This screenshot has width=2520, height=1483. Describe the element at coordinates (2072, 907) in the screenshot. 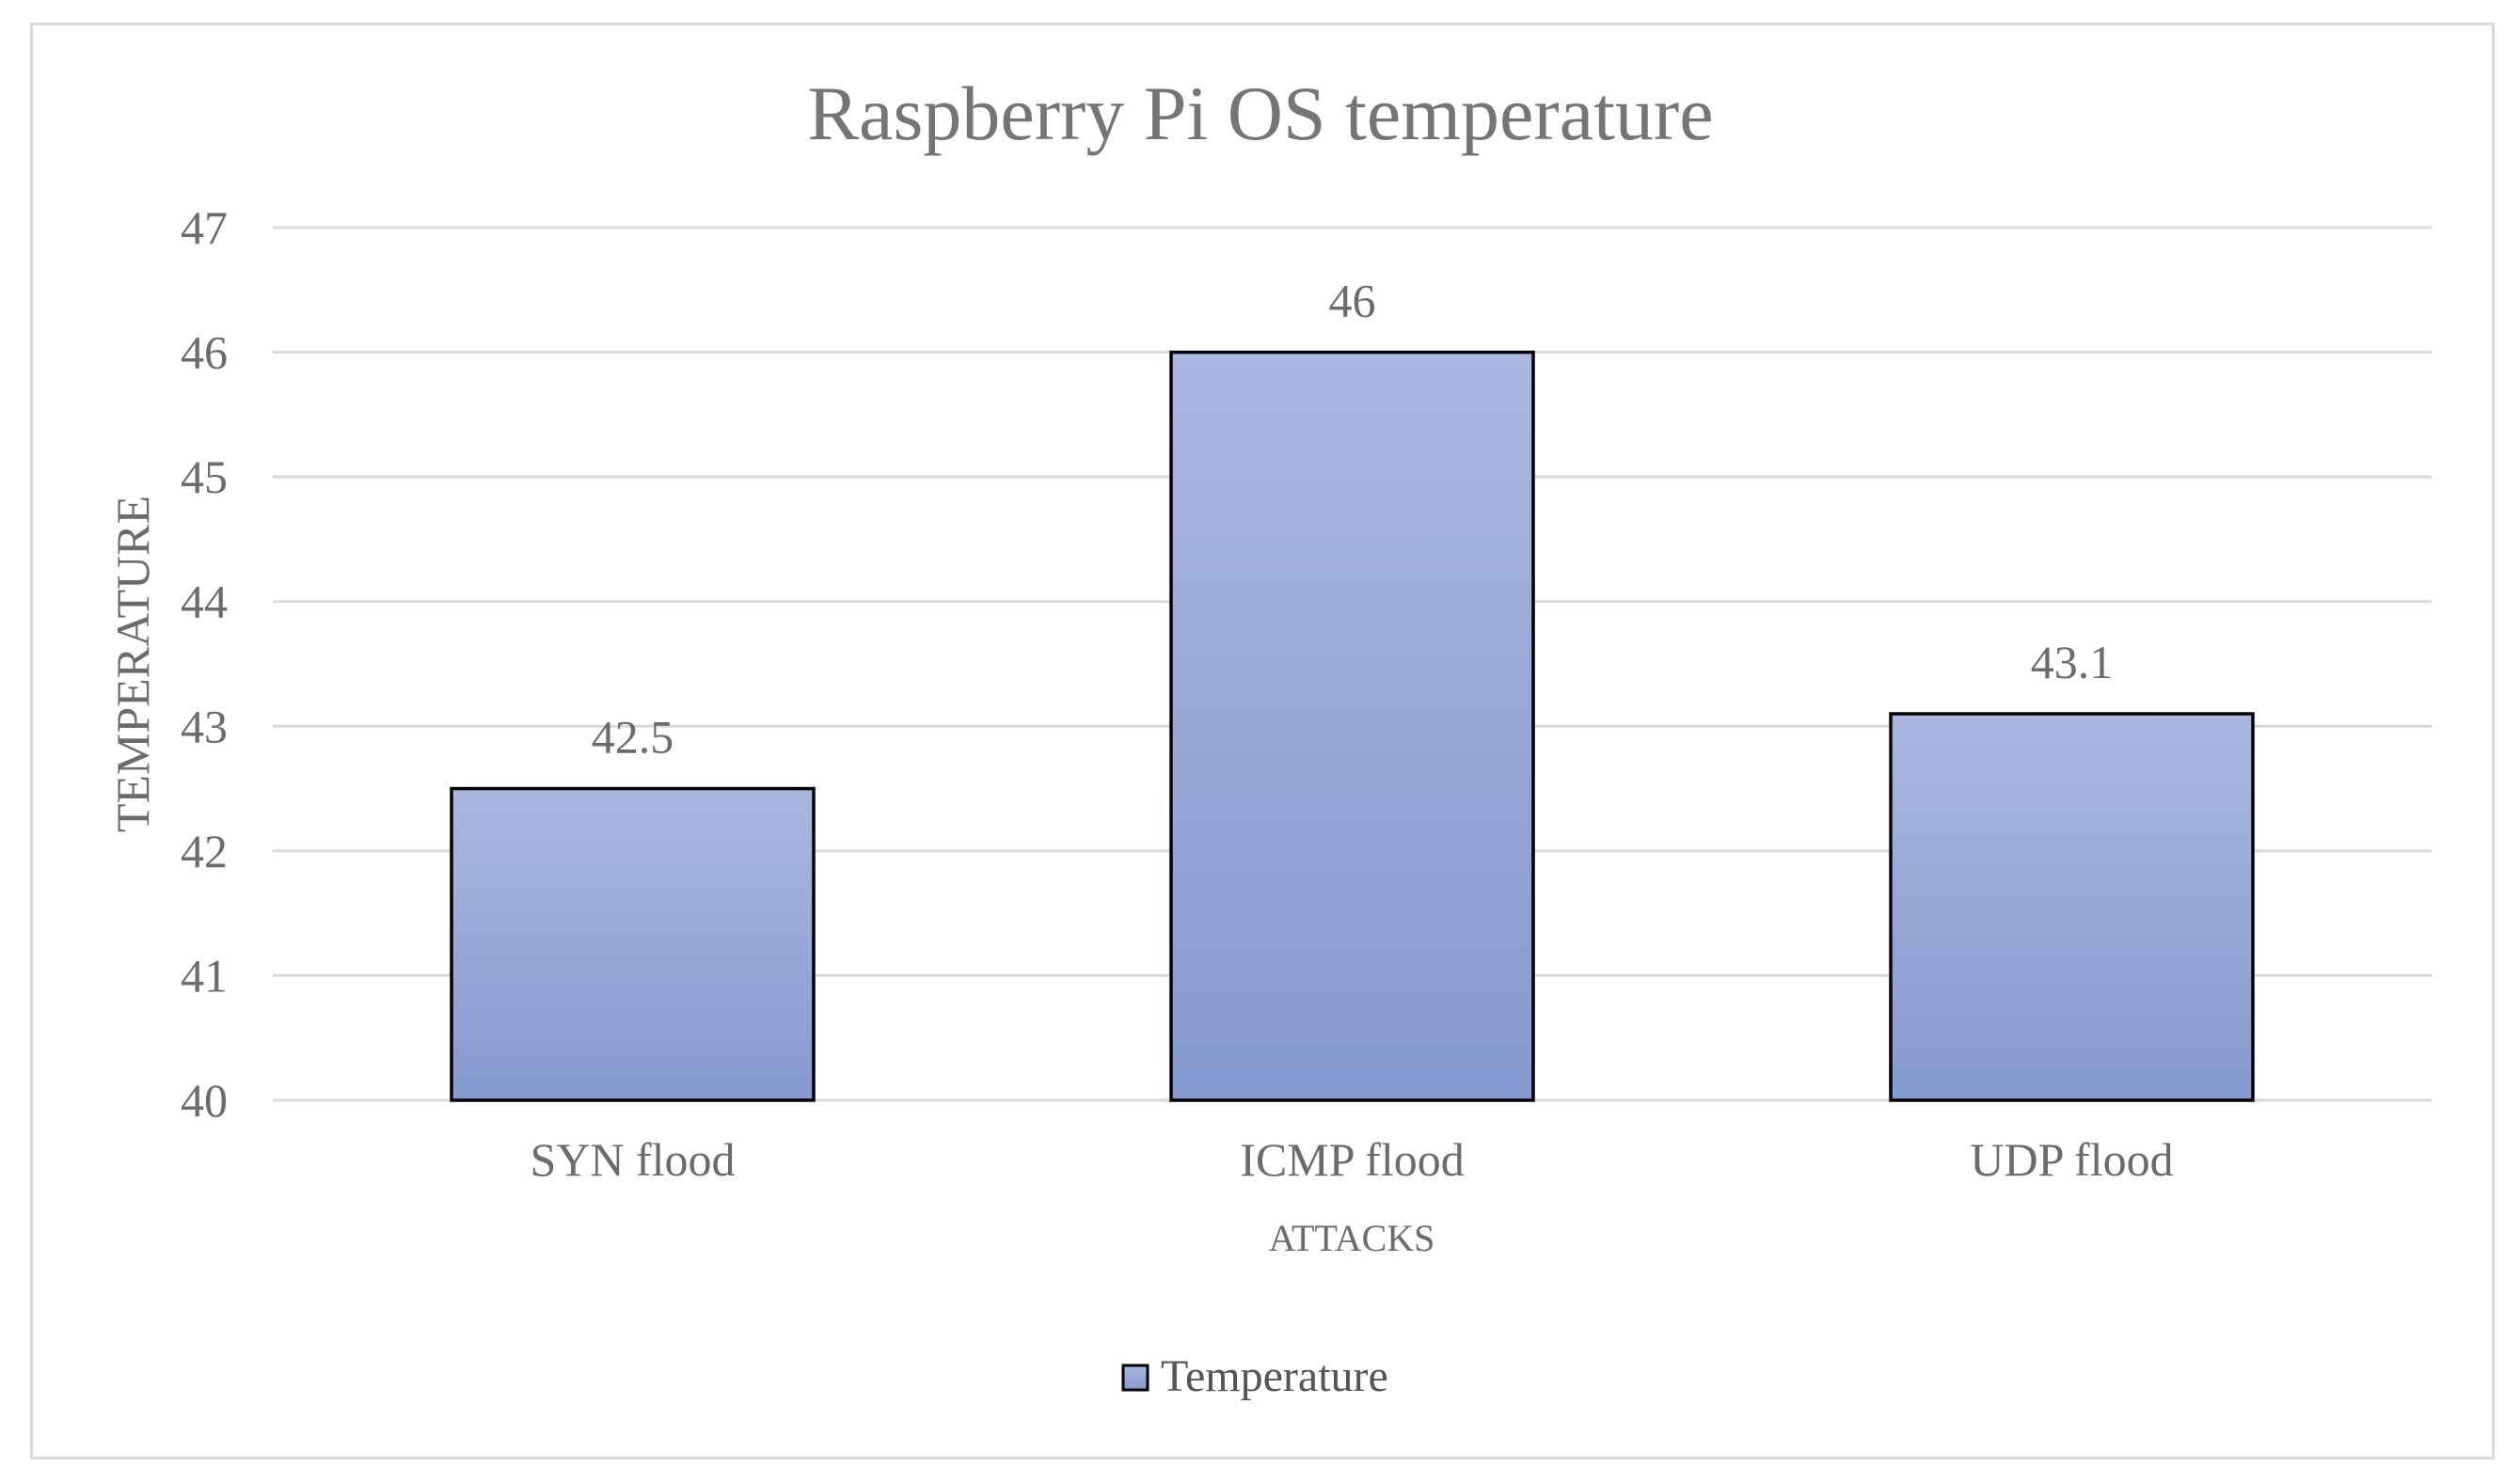

I see `bar-udp-flood` at that location.